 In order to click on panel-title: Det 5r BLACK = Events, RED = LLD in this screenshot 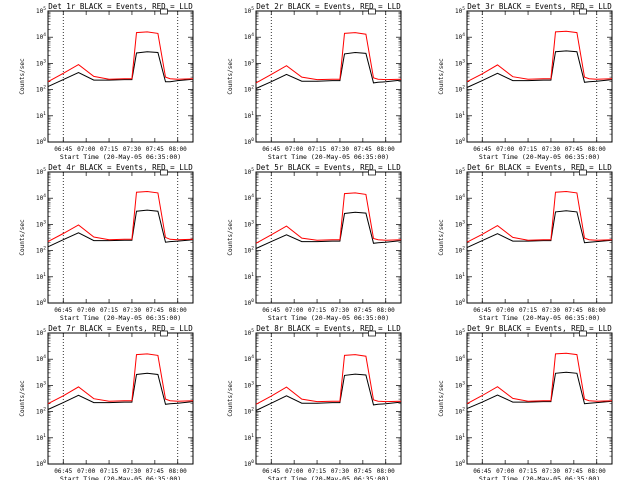, I will do `click(328, 167)`.